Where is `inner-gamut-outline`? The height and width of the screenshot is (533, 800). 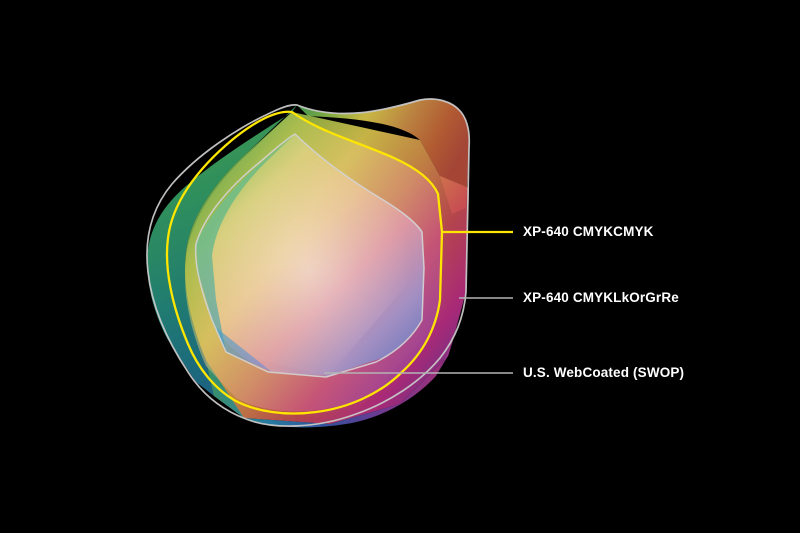
inner-gamut-outline is located at coordinates (309, 255).